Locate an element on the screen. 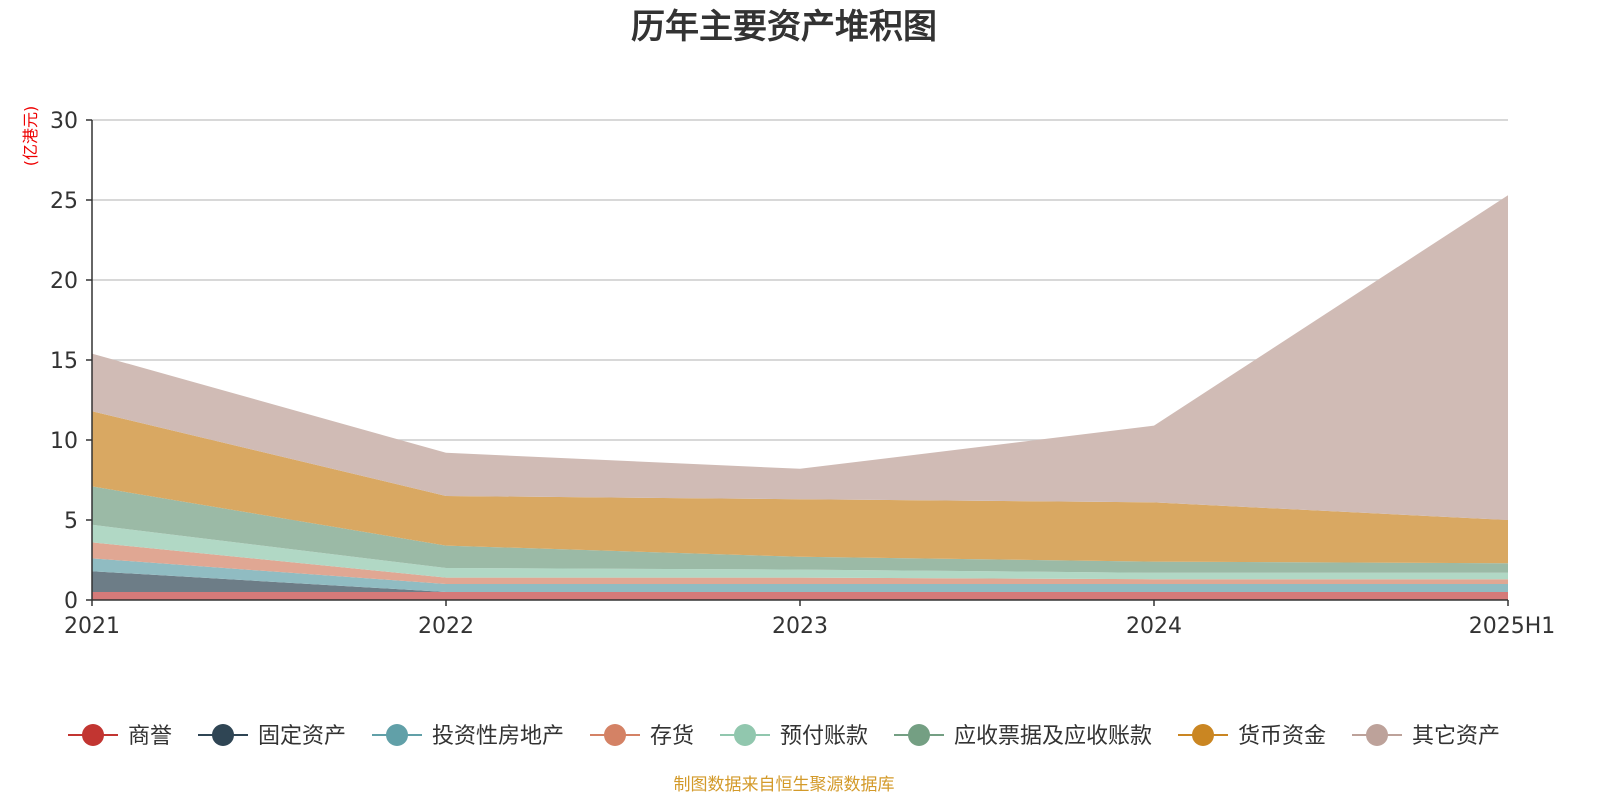 The image size is (1600, 800). y-tick-label: 15 is located at coordinates (64, 361).